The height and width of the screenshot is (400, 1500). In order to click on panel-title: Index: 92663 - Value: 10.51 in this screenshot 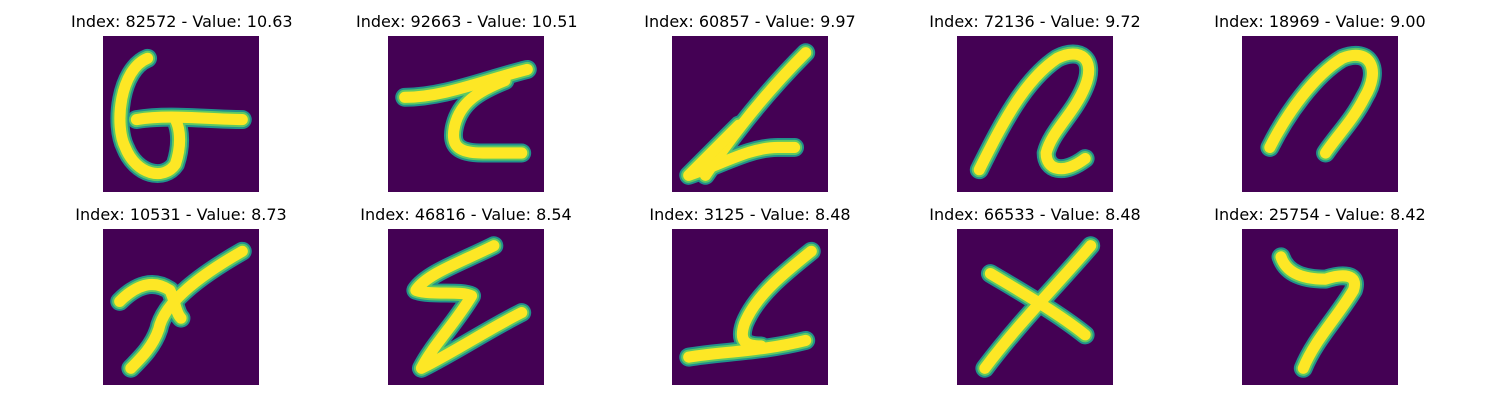, I will do `click(467, 21)`.